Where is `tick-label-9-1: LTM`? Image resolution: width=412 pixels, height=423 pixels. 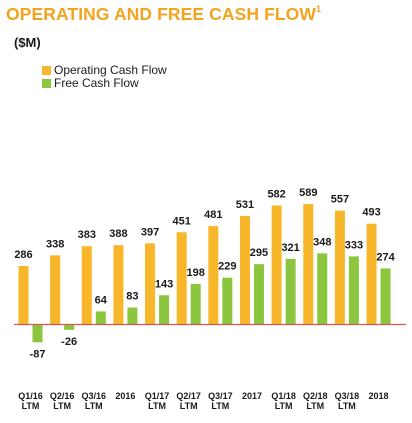 tick-label-9-1: LTM is located at coordinates (315, 406).